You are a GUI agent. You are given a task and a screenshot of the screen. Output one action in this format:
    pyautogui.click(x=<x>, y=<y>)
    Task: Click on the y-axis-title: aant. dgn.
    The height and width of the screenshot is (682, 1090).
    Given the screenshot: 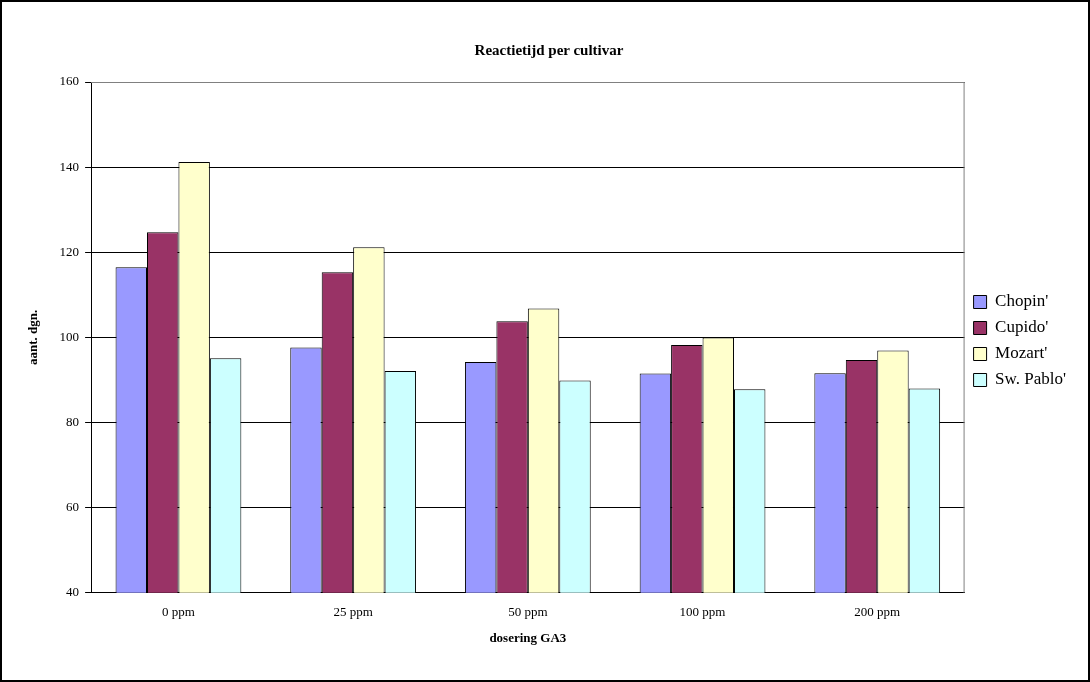 What is the action you would take?
    pyautogui.click(x=33, y=337)
    